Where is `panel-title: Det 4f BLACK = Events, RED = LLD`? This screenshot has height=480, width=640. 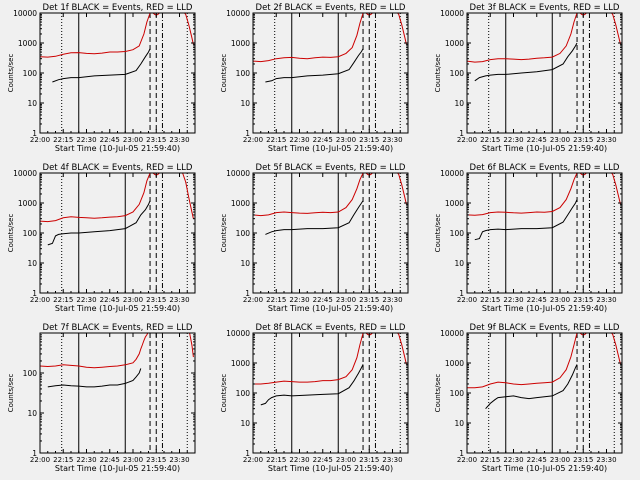 panel-title: Det 4f BLACK = Events, RED = LLD is located at coordinates (118, 168).